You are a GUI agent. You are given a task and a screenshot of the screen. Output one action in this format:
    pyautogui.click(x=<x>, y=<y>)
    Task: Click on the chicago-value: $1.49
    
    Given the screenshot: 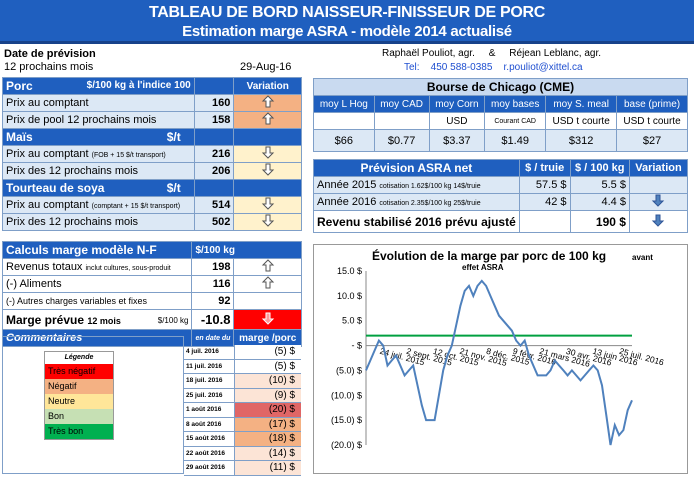 What is the action you would take?
    pyautogui.click(x=515, y=140)
    